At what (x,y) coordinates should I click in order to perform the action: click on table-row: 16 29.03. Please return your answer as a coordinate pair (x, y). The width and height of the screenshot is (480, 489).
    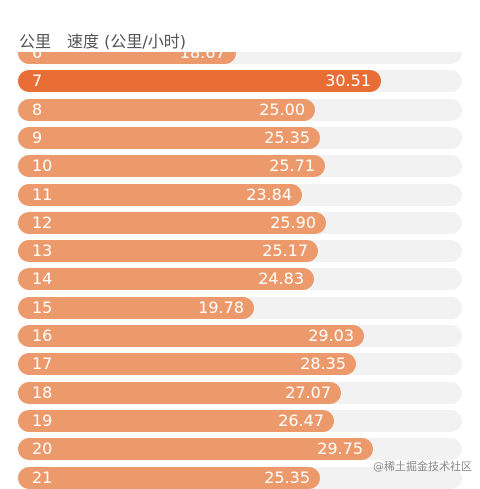
    Looking at the image, I should click on (240, 336).